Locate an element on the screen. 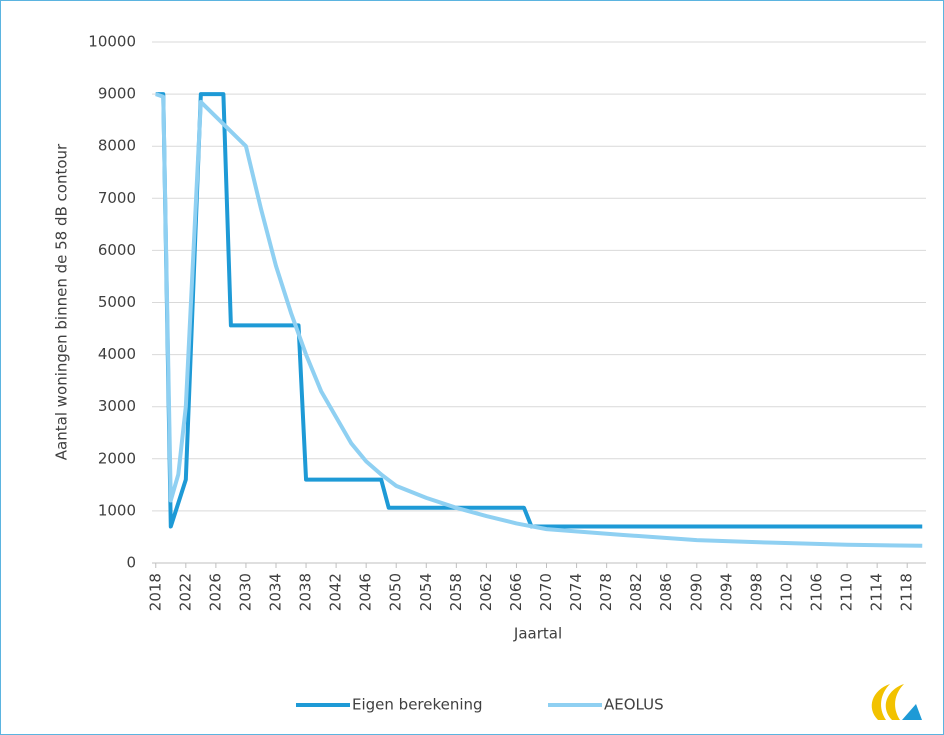 This screenshot has width=944, height=735. y-tick-label: 7000 is located at coordinates (117, 198).